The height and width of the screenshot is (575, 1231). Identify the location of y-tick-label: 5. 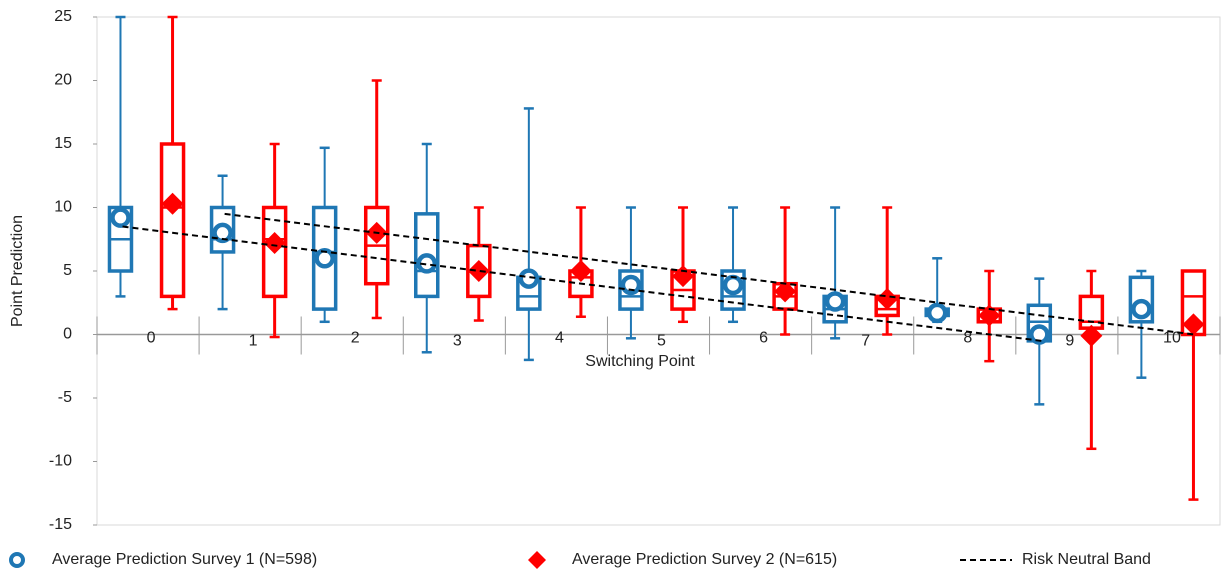
(67, 270).